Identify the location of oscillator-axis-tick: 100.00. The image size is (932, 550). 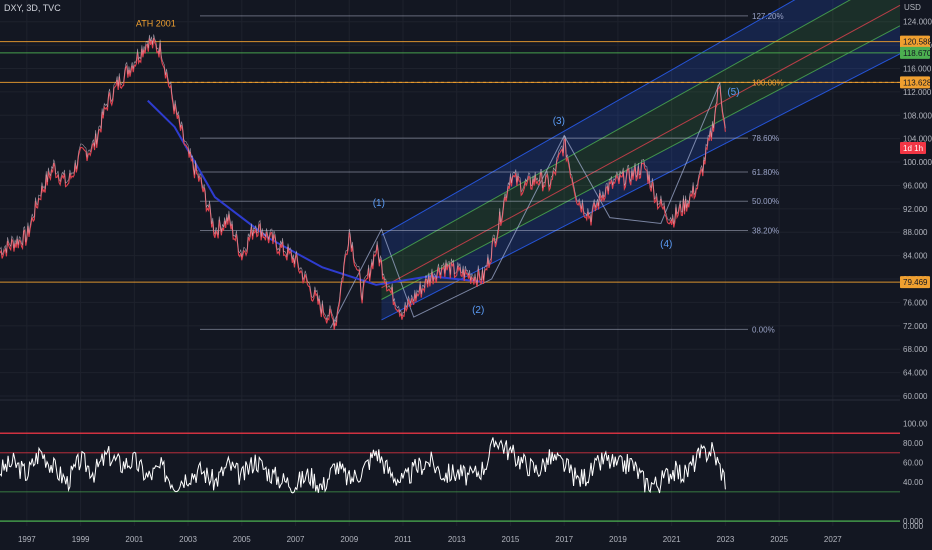
(915, 424).